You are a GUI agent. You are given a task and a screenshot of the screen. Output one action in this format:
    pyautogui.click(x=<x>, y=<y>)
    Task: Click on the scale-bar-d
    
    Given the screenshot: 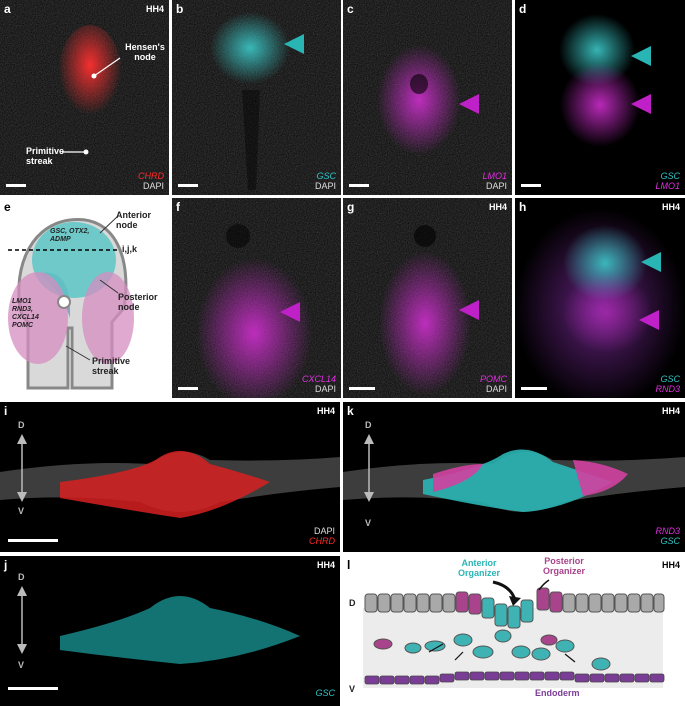 What is the action you would take?
    pyautogui.click(x=531, y=185)
    